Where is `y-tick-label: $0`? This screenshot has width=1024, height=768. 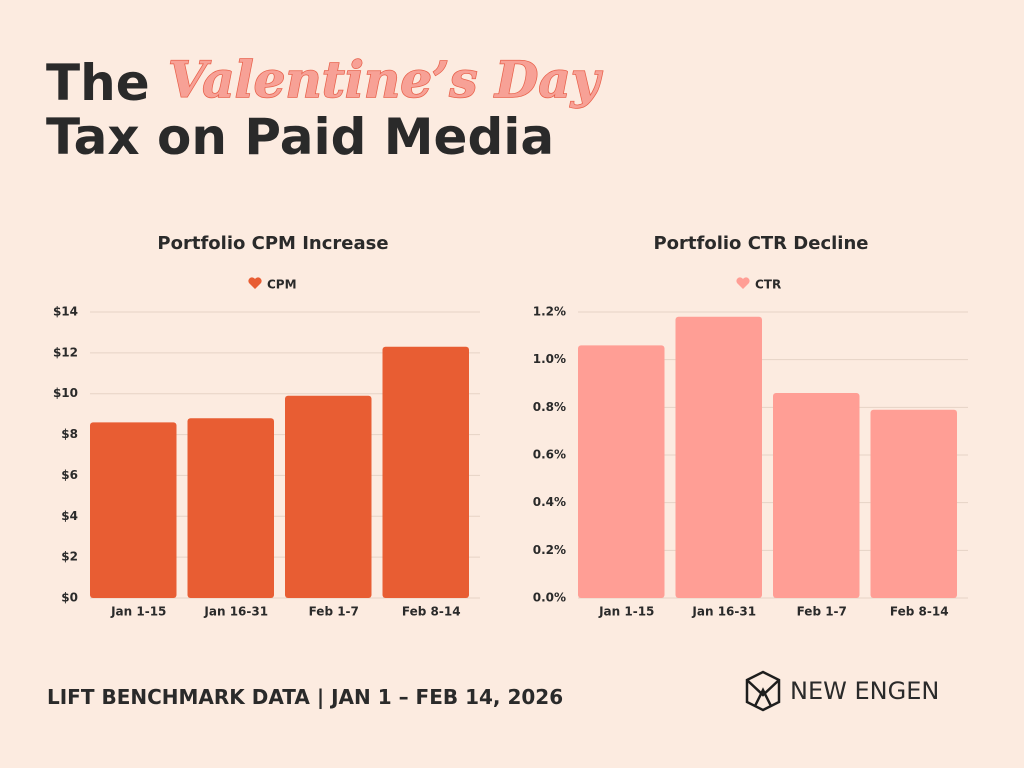 y-tick-label: $0 is located at coordinates (69, 598).